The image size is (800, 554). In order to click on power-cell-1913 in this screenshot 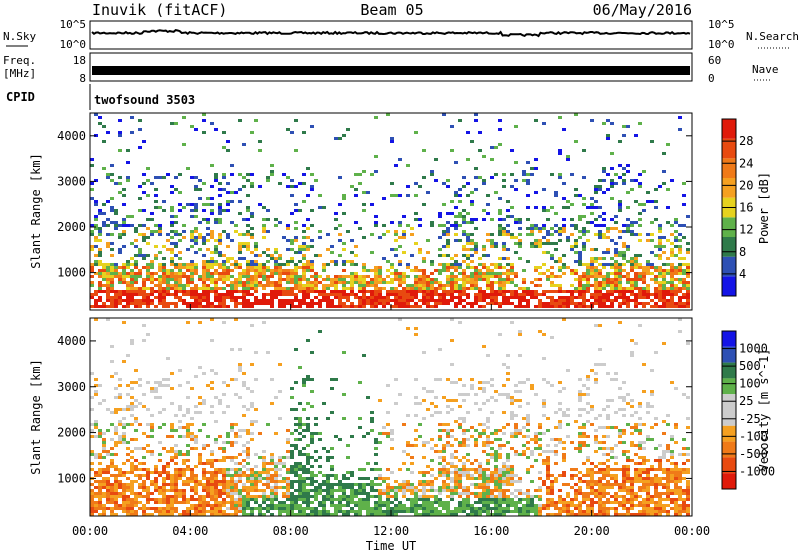, I will do `click(512, 174)`.